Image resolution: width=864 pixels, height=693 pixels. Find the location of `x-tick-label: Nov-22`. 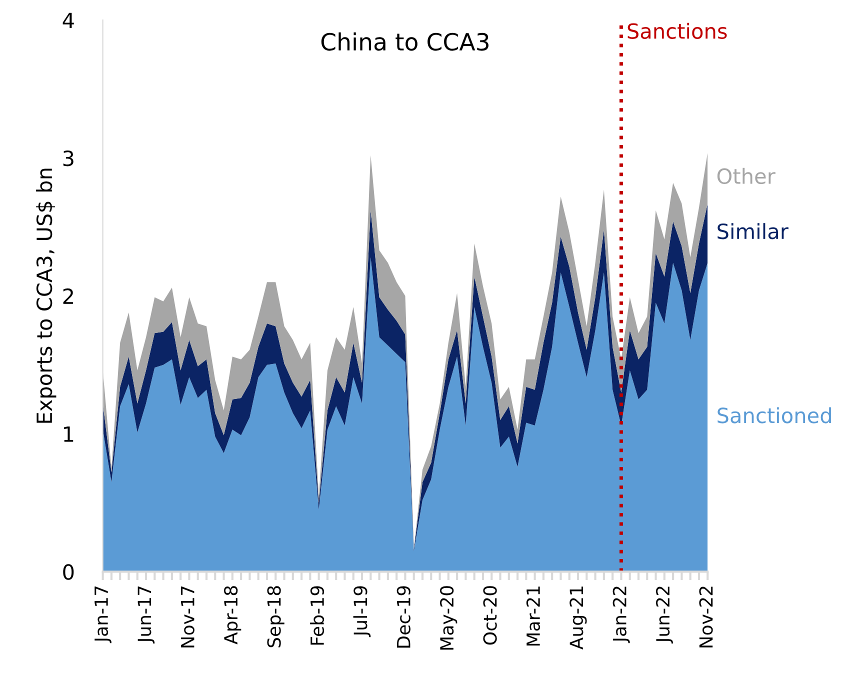

x-tick-label: Nov-22 is located at coordinates (706, 617).